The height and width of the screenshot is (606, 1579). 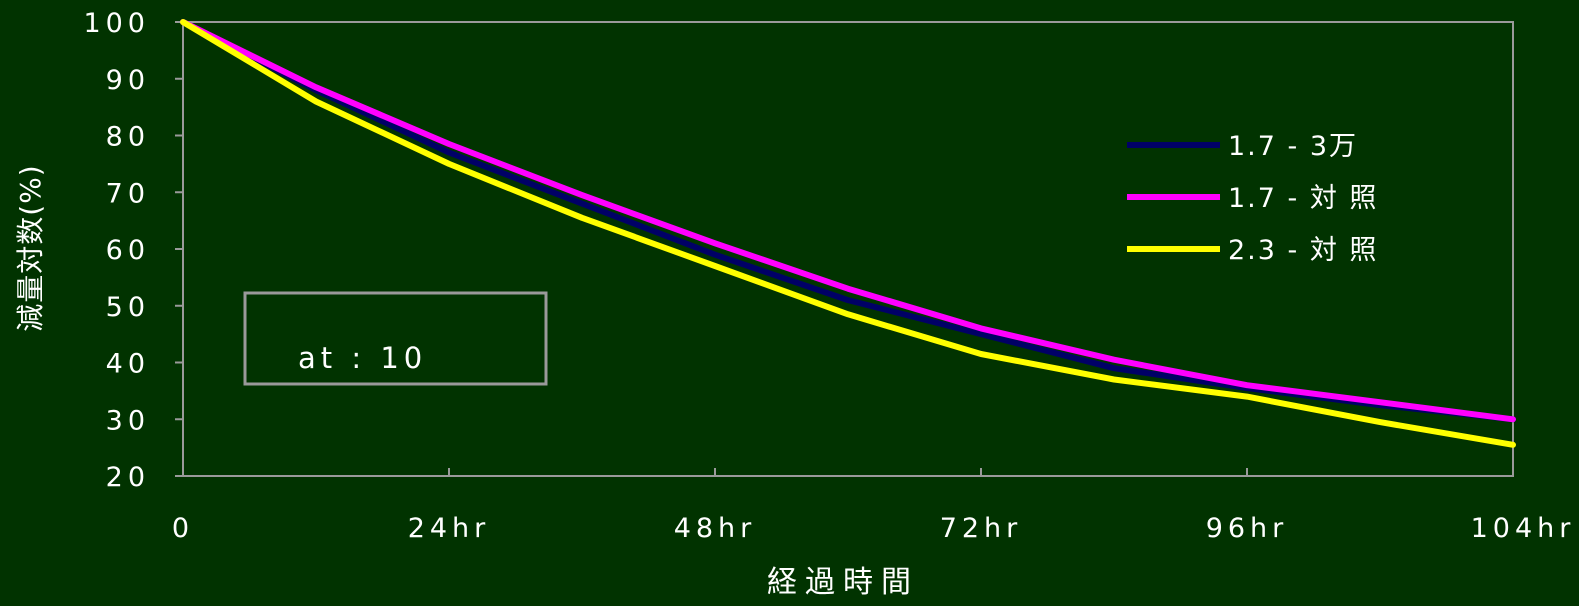 I want to click on y-tick-label: 80, so click(x=128, y=137).